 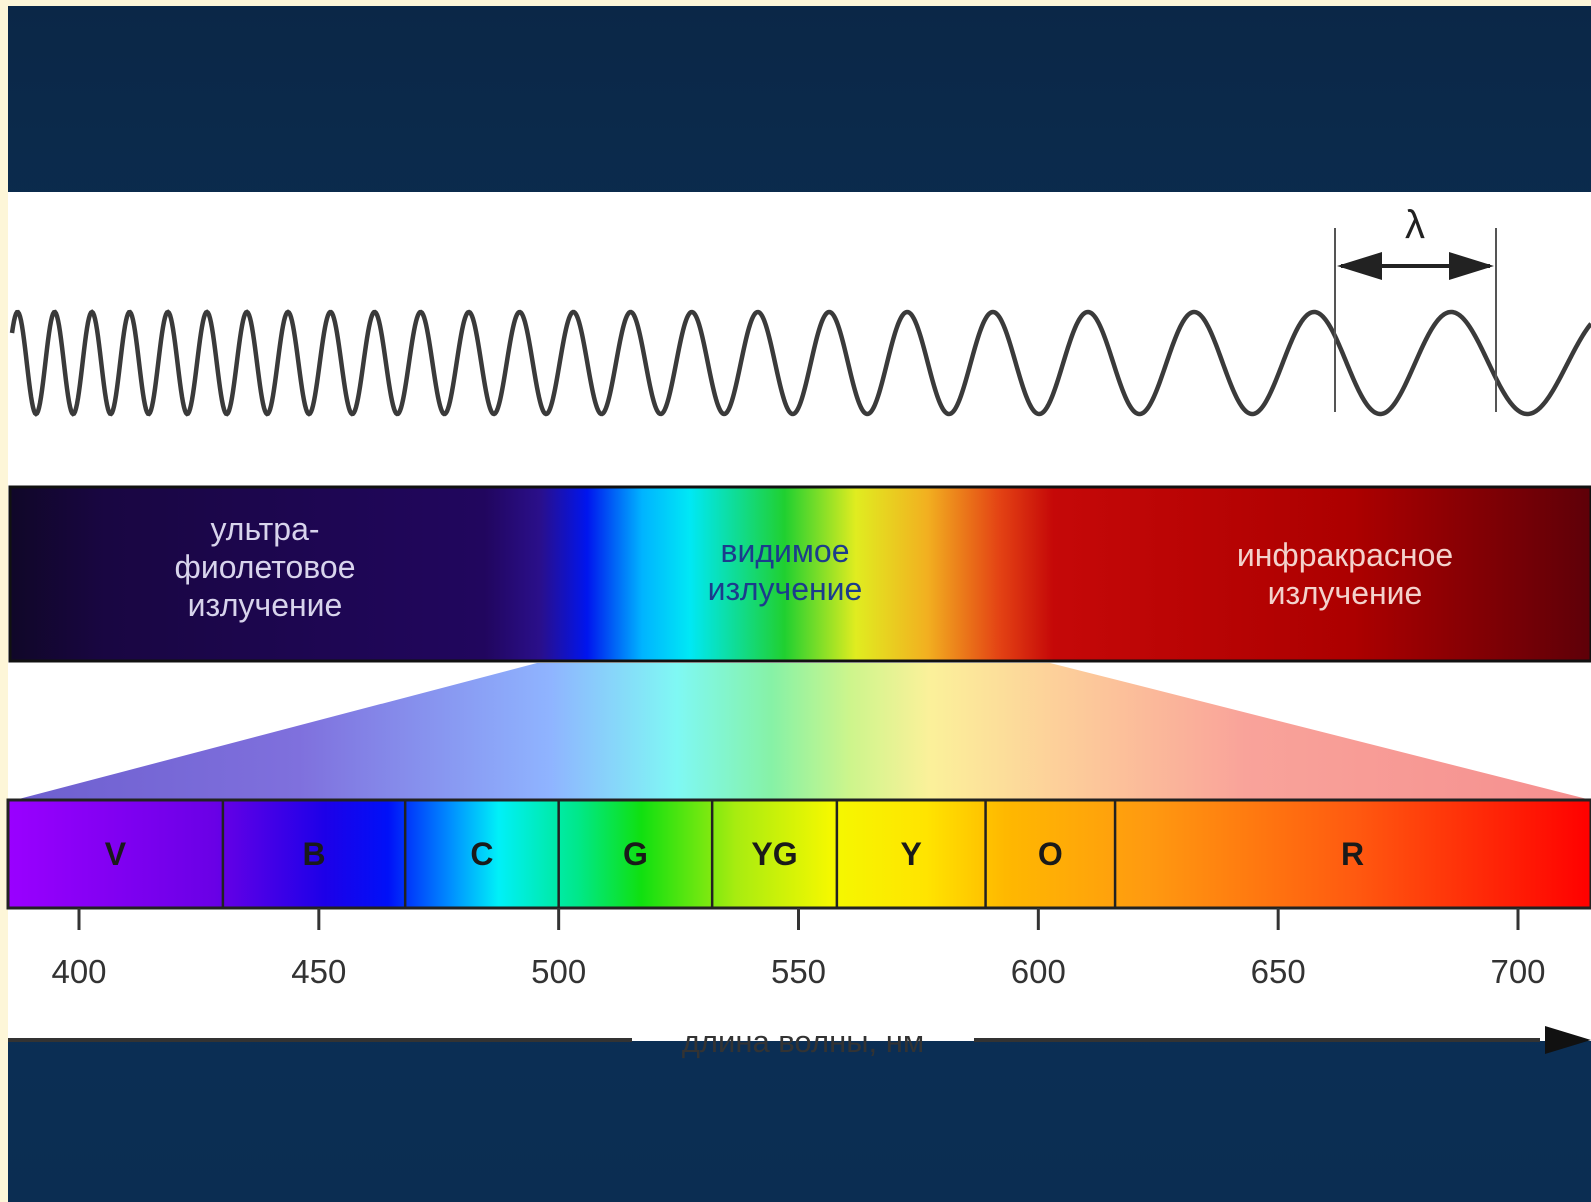 I want to click on ir-label: инфракрасное излучение, so click(x=1345, y=574).